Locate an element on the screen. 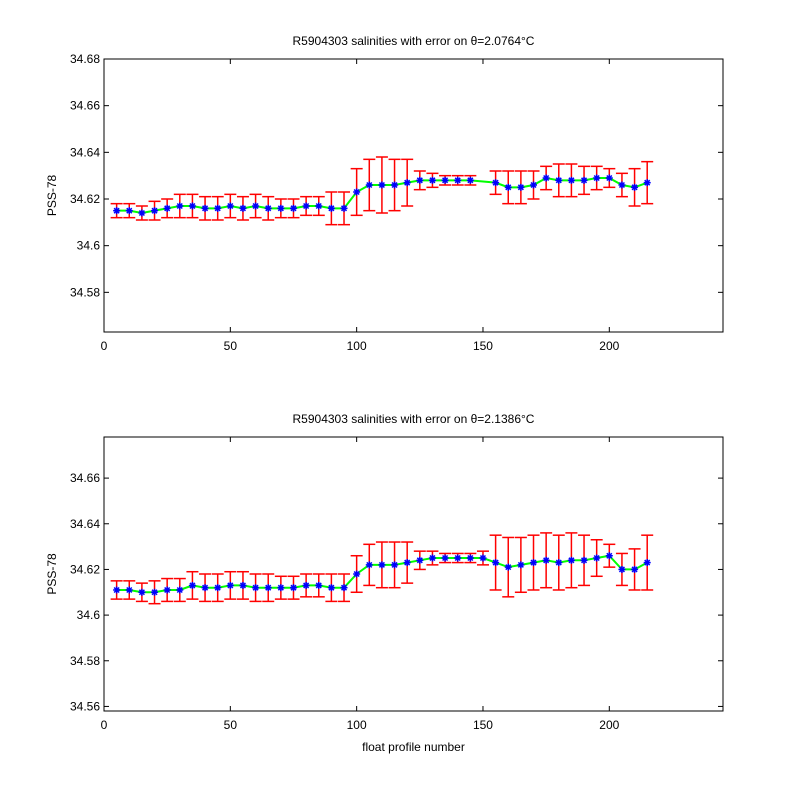  x-tick-label: 200 is located at coordinates (609, 346).